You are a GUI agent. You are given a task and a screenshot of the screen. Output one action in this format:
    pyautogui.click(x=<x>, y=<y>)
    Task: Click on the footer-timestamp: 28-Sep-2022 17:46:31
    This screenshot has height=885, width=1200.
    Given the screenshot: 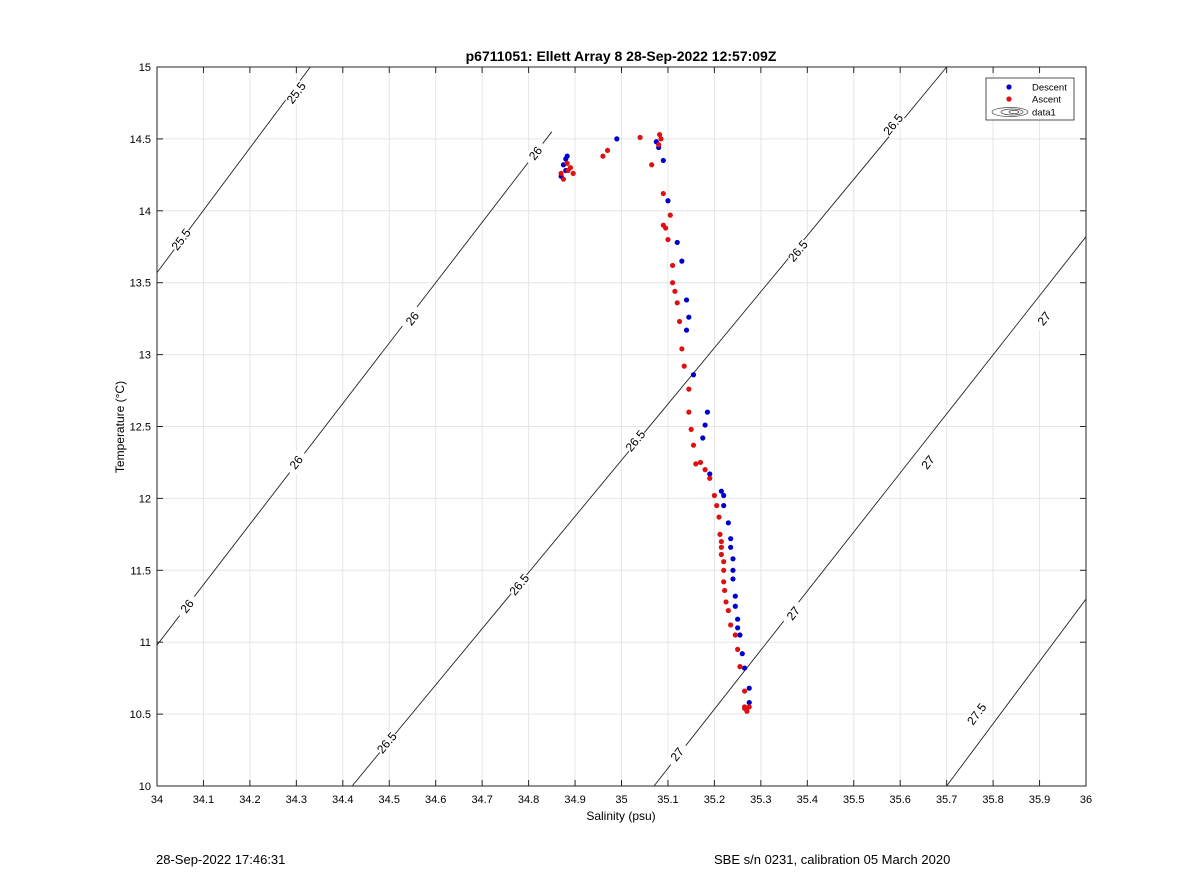 What is the action you would take?
    pyautogui.click(x=221, y=859)
    